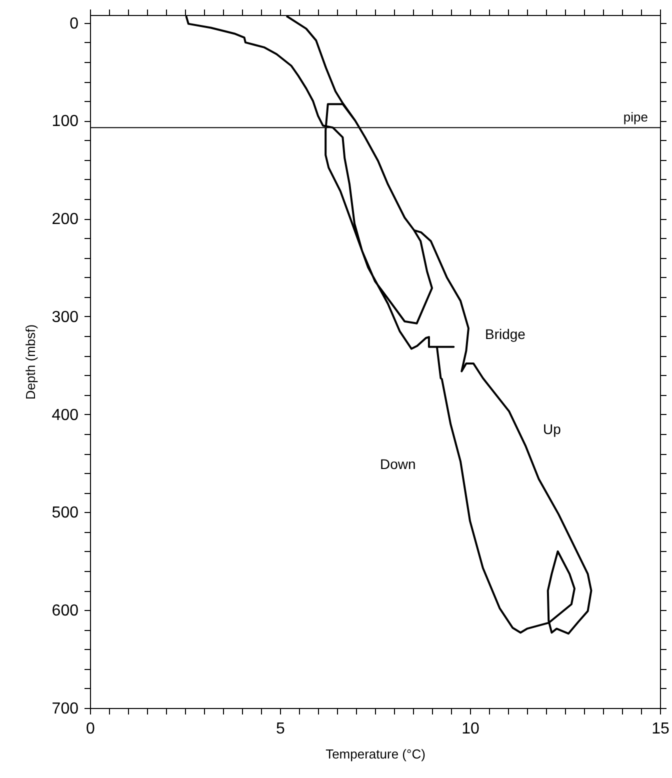 The image size is (672, 778). Describe the element at coordinates (281, 729) in the screenshot. I see `x-tick-label: 5` at that location.